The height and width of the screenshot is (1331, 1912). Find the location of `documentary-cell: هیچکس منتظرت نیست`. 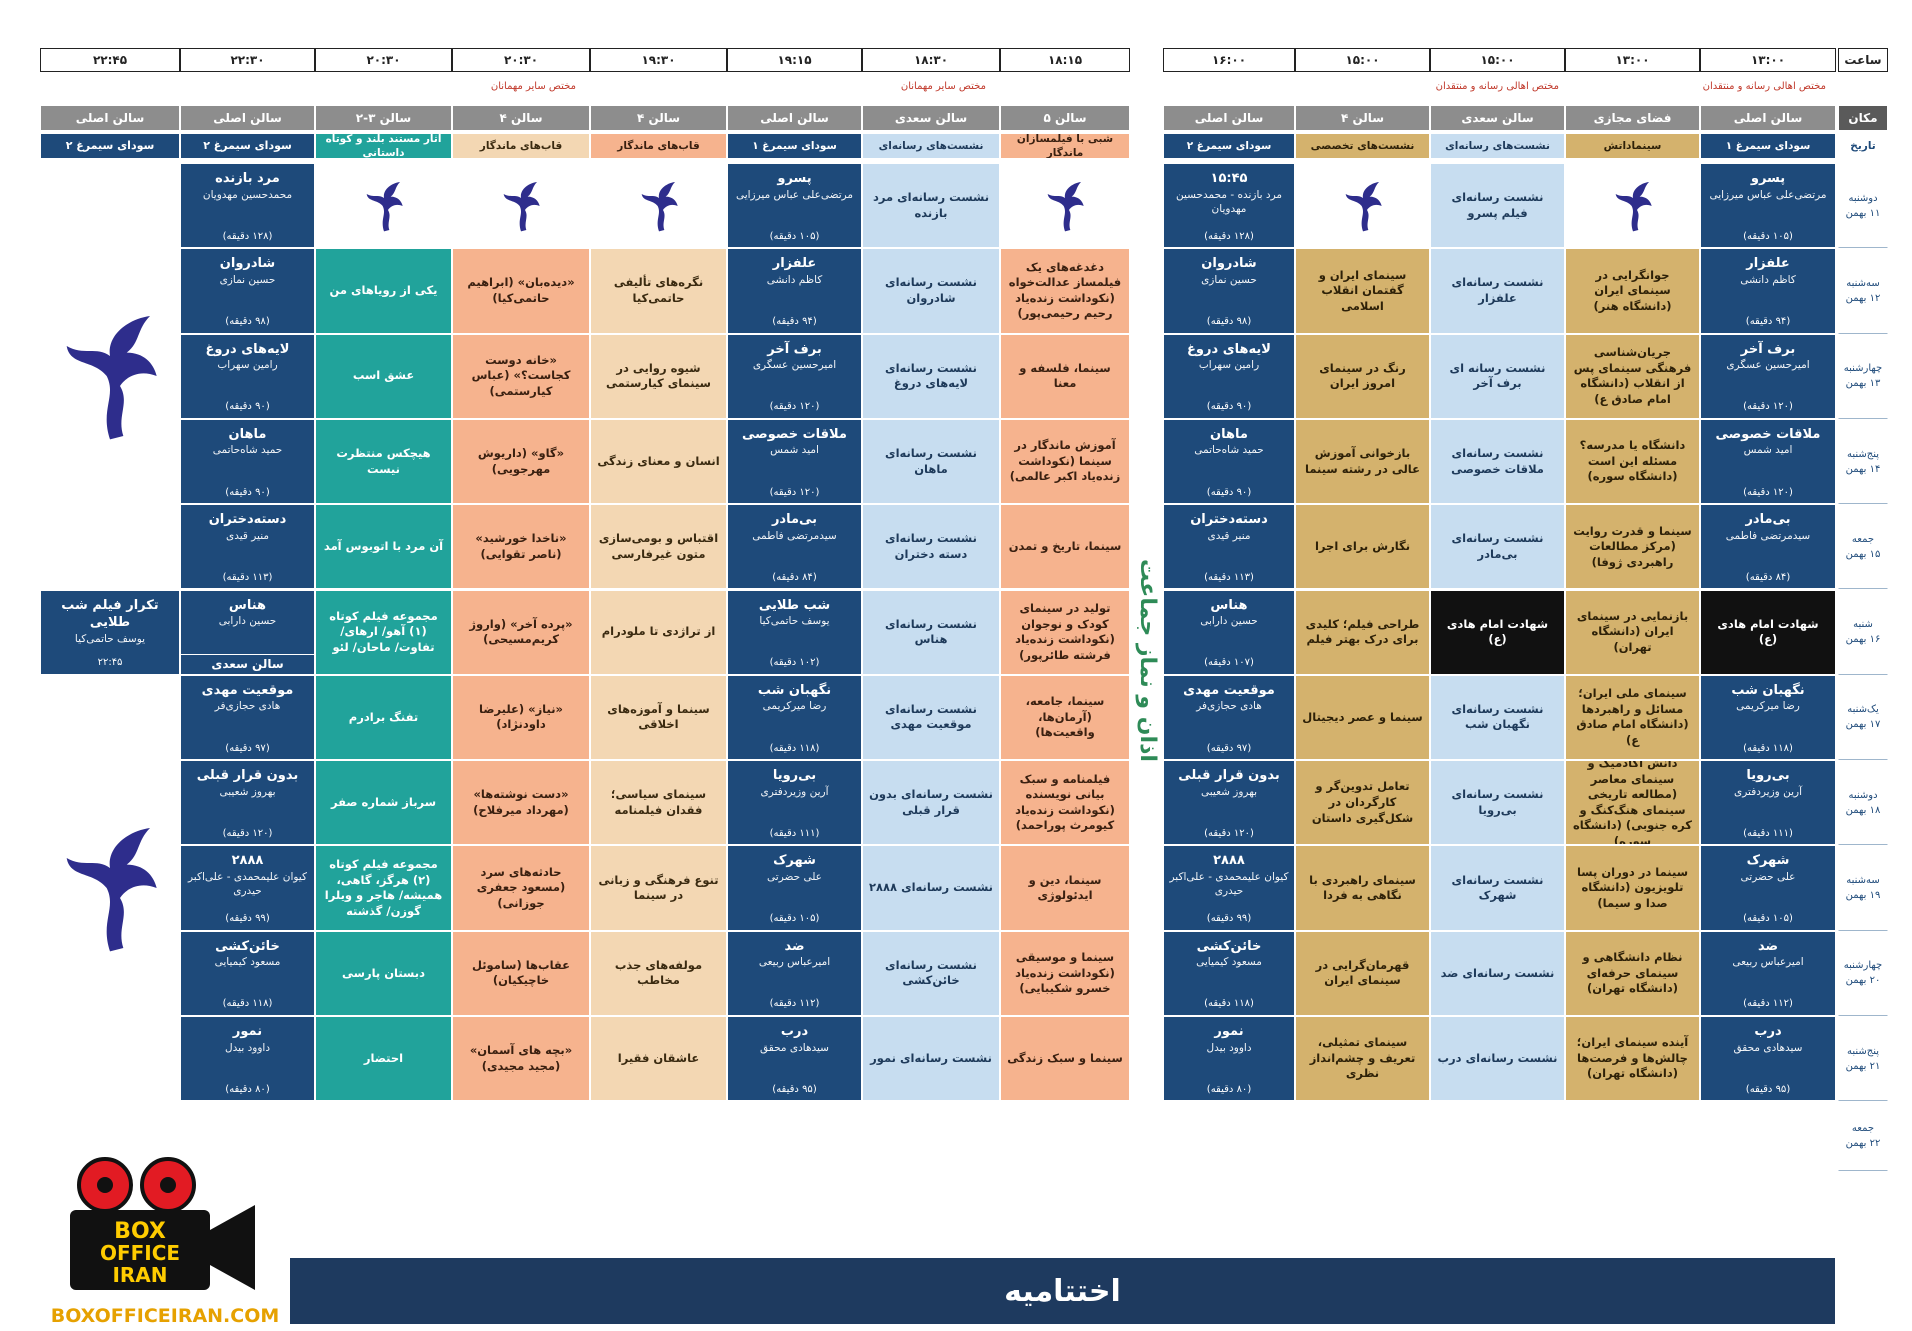

documentary-cell: هیچکس منتظرت نیست is located at coordinates (383, 461).